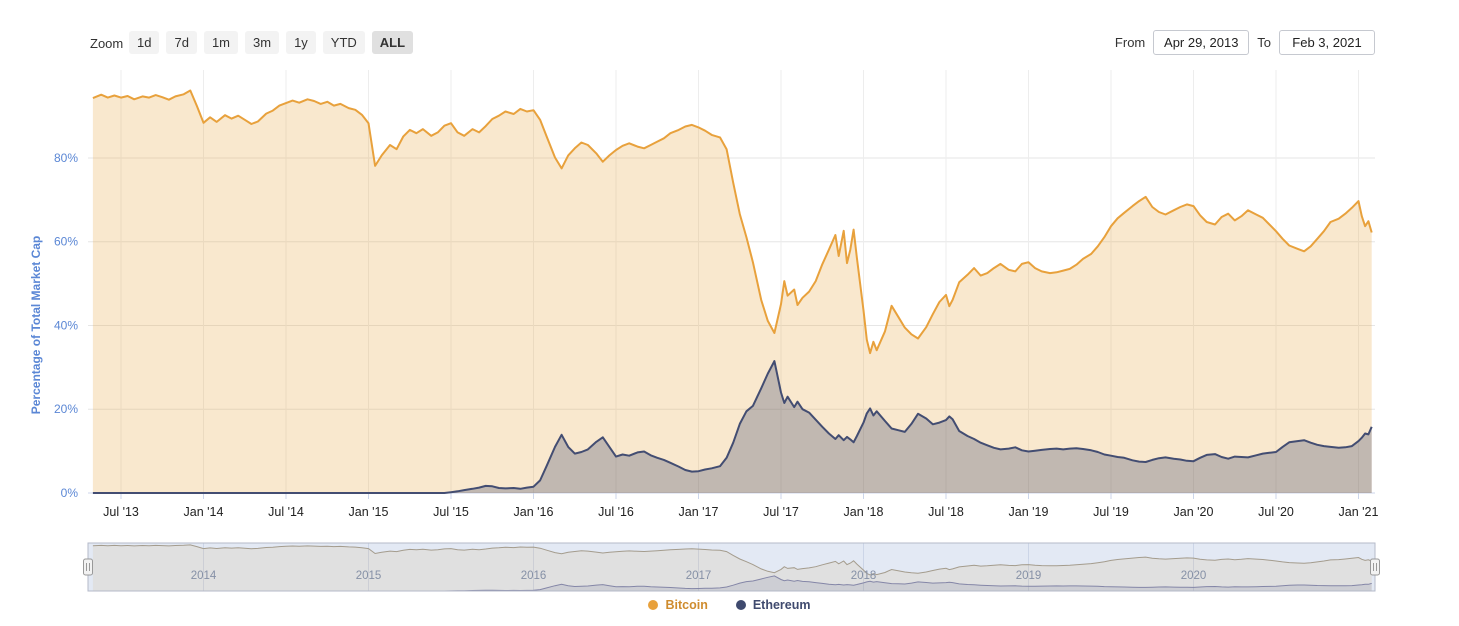 This screenshot has width=1459, height=626. I want to click on zoom-button-1d: 1d, so click(144, 42).